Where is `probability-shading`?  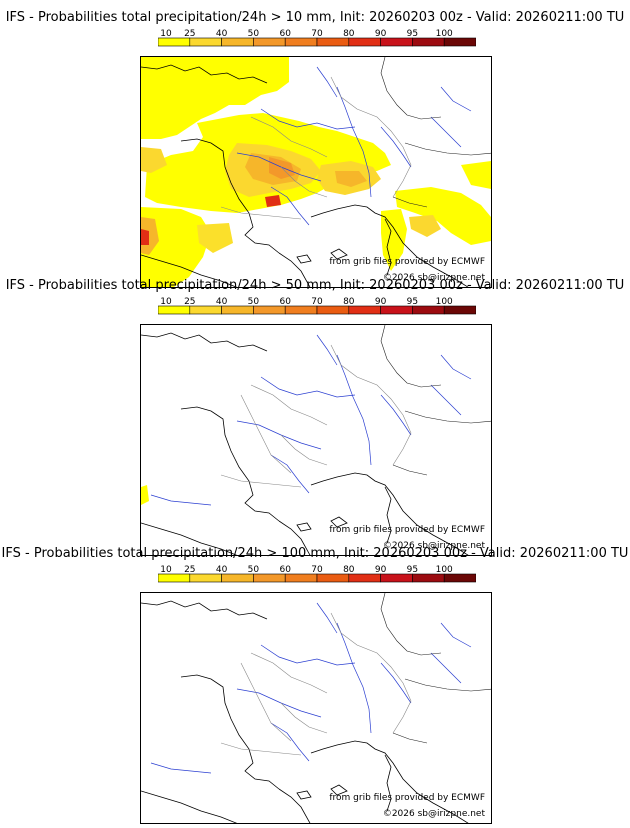 probability-shading is located at coordinates (145, 495).